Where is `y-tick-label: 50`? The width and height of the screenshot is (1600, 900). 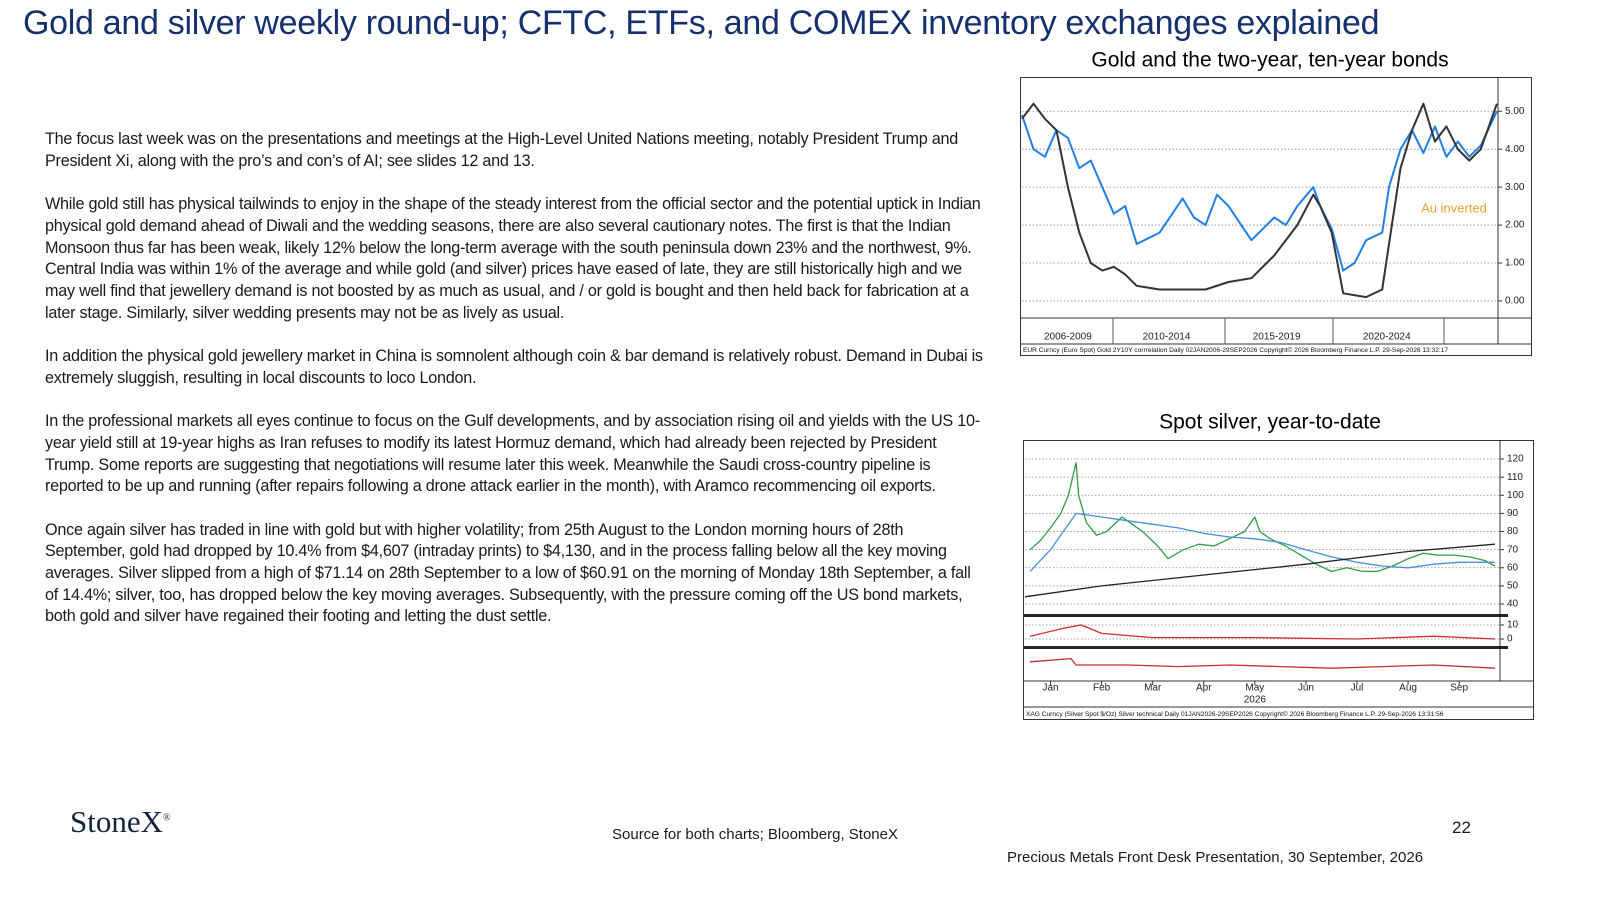
y-tick-label: 50 is located at coordinates (1513, 586).